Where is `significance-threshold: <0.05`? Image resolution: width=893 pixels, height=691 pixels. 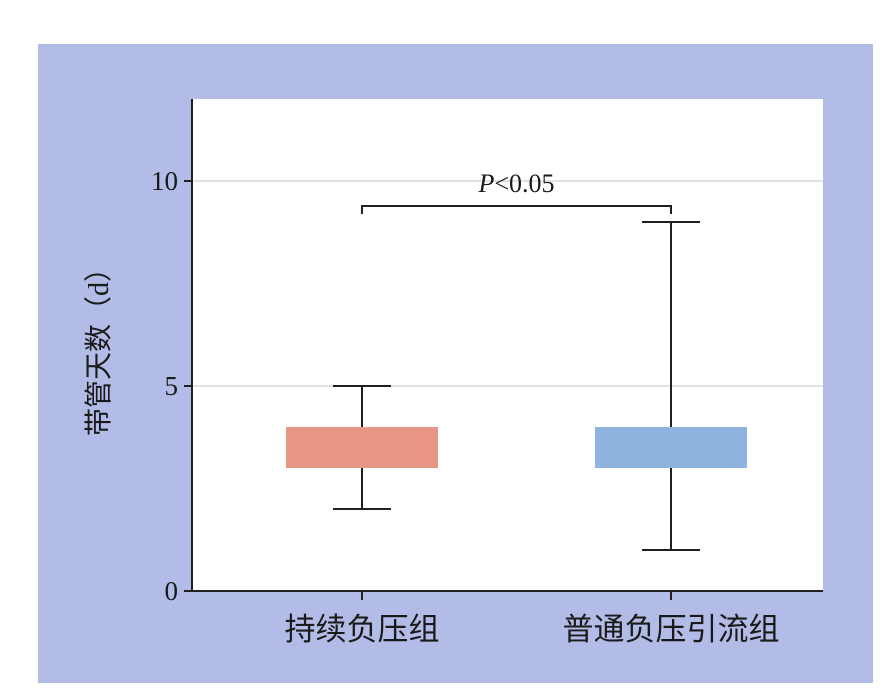
significance-threshold: <0.05 is located at coordinates (524, 183).